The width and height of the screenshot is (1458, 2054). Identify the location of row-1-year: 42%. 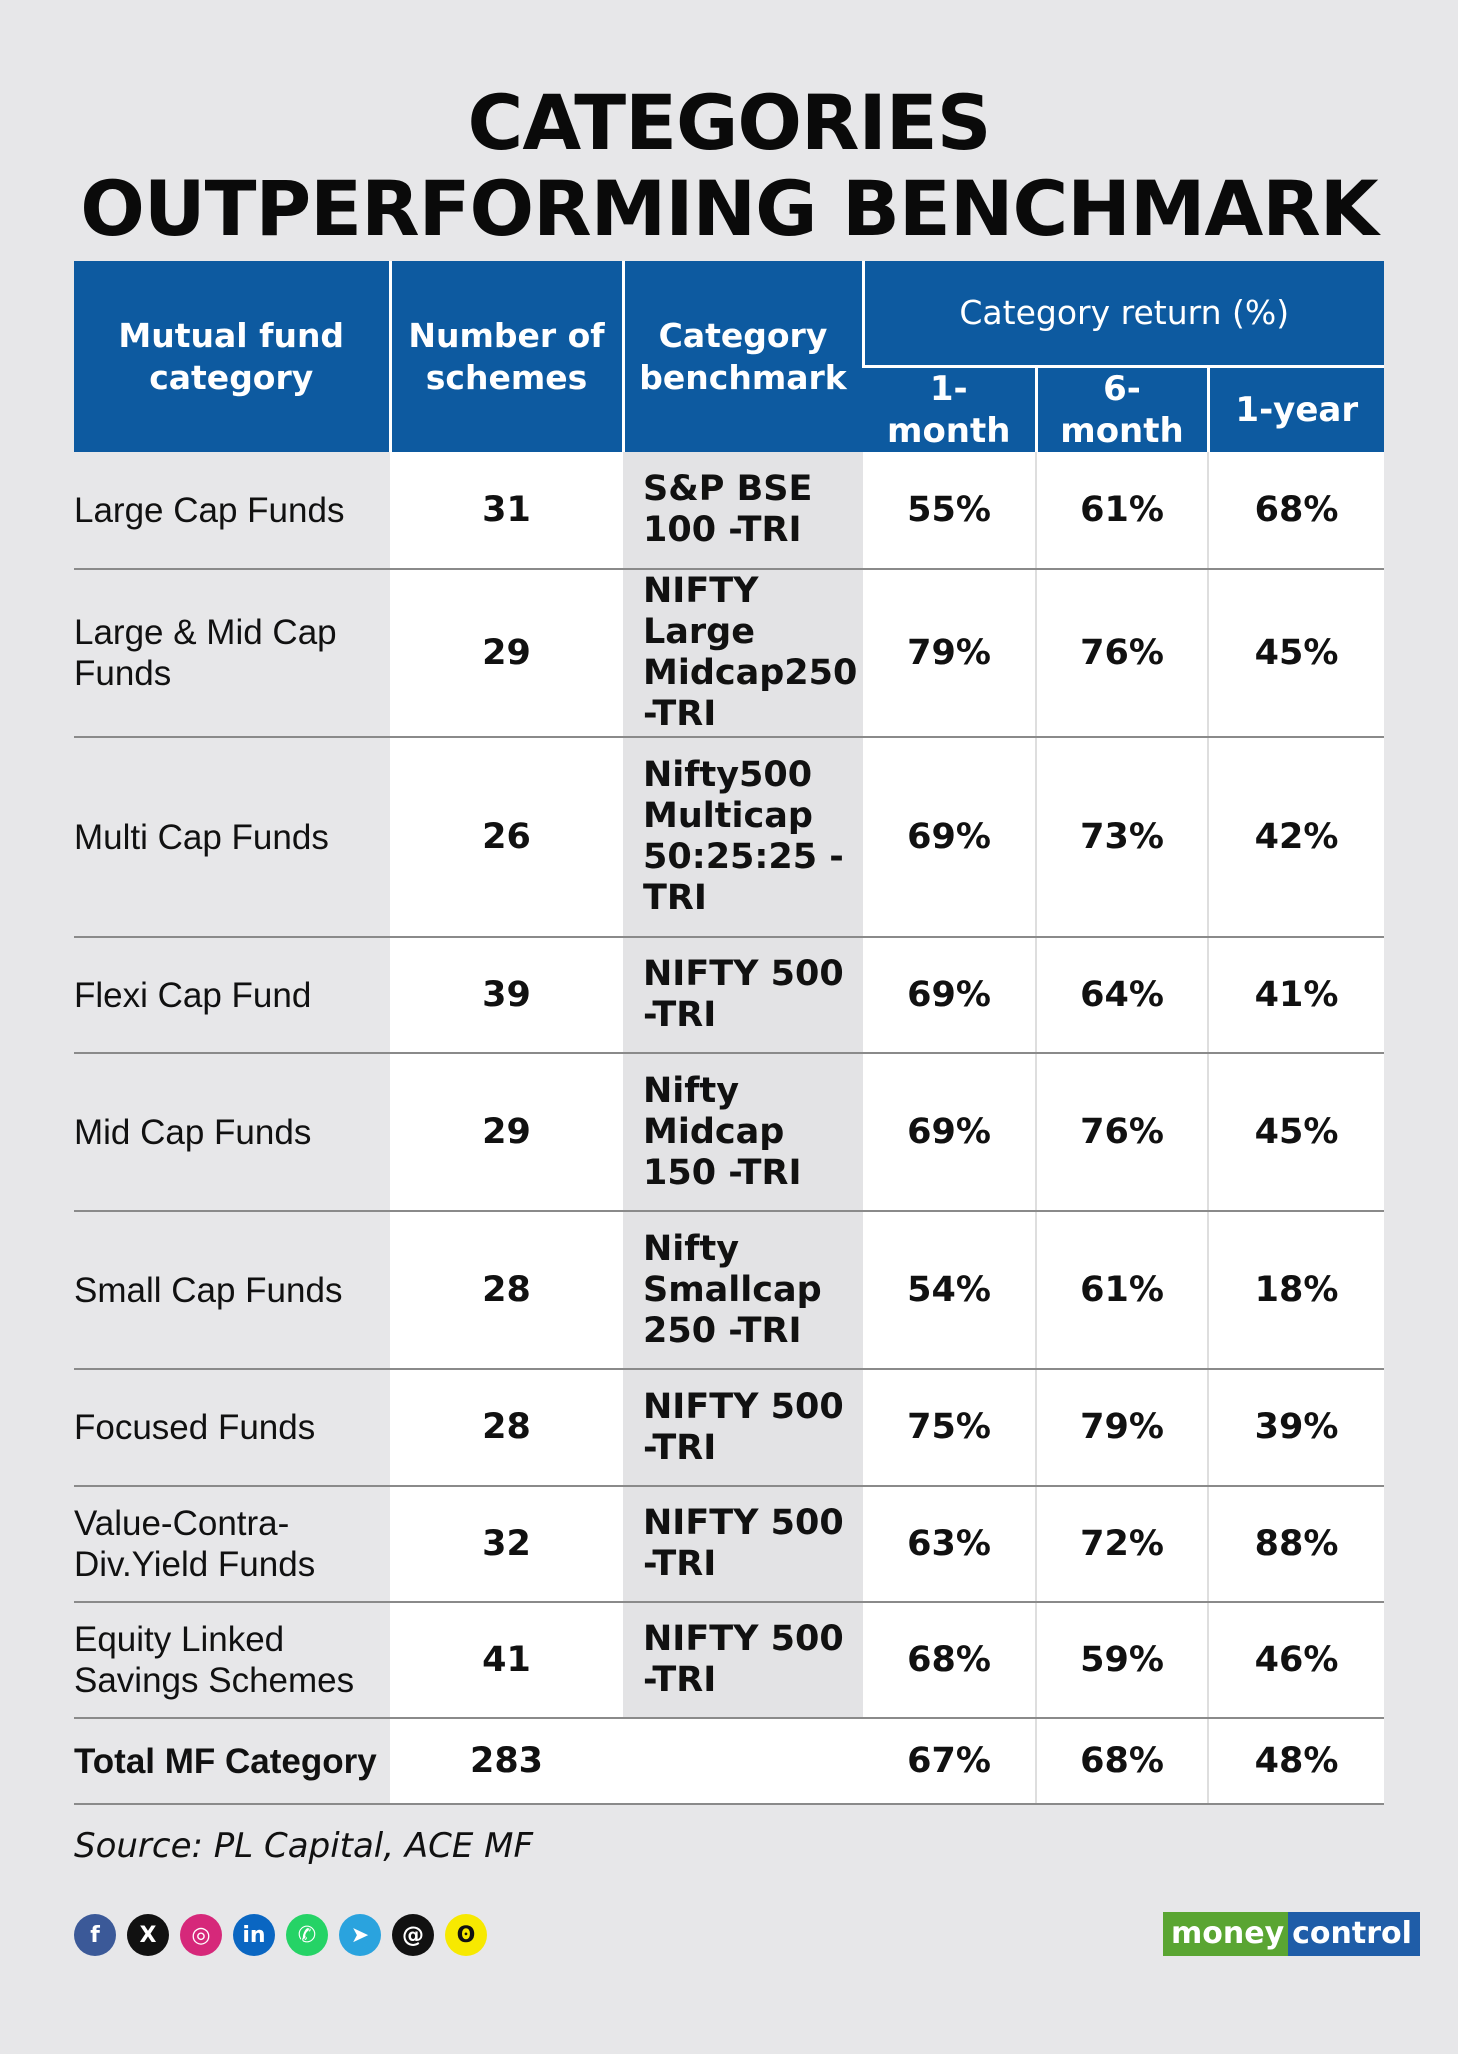
(1295, 837).